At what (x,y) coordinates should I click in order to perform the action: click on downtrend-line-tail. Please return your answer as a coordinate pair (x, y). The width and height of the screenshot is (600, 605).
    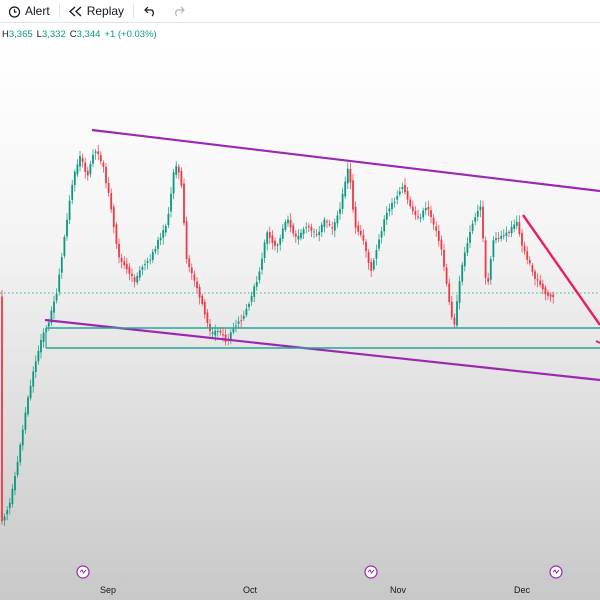
    Looking at the image, I should click on (597, 342).